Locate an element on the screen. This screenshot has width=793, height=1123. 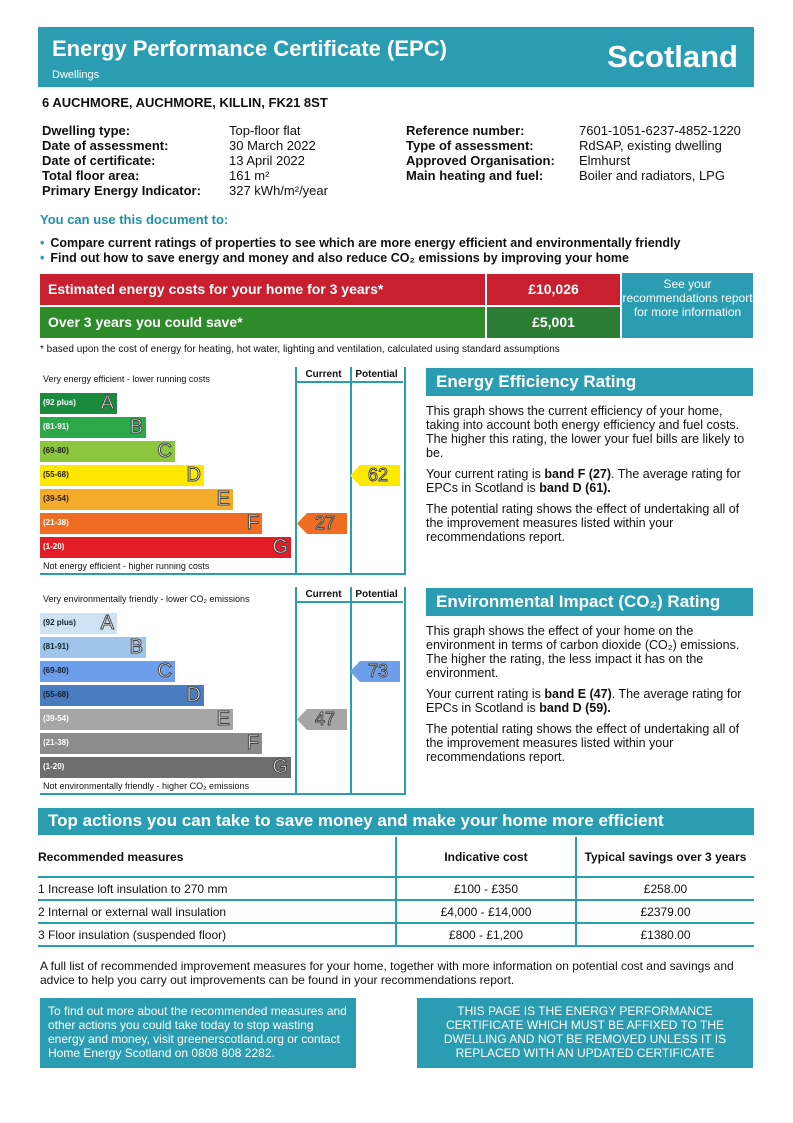
detail-label: Primary Energy Indicator: is located at coordinates (121, 190).